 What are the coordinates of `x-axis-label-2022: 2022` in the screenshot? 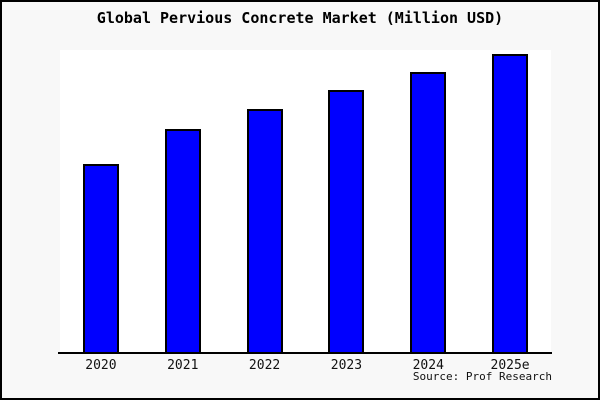 It's located at (264, 365).